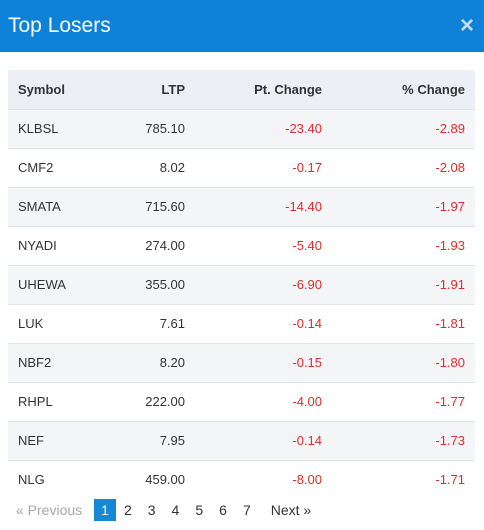 The image size is (484, 530). Describe the element at coordinates (127, 510) in the screenshot. I see `page-2-button: 2` at that location.